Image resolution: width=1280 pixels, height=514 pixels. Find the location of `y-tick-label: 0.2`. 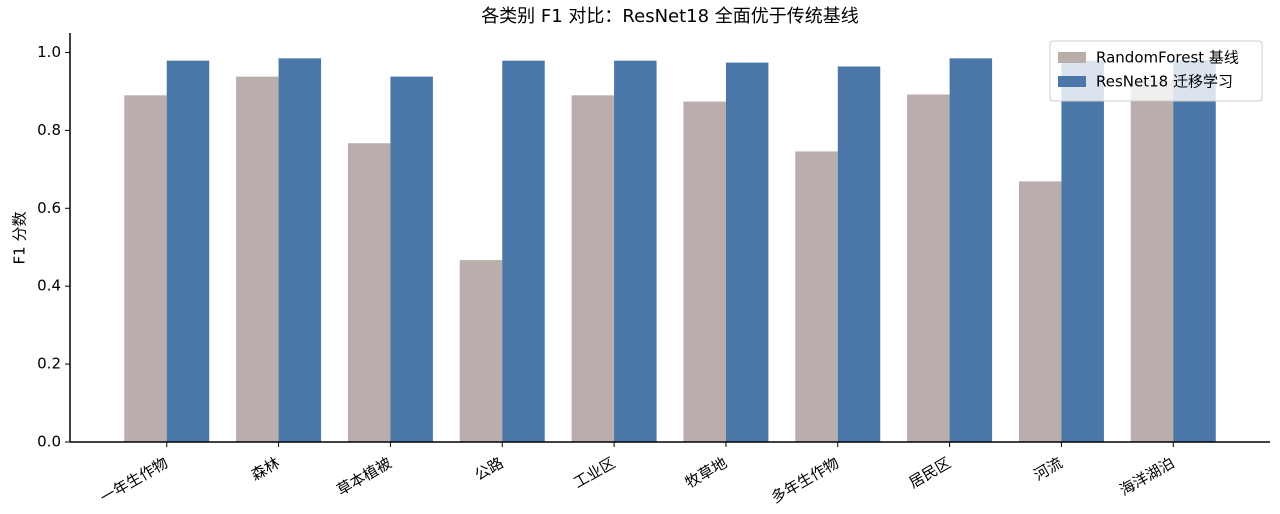

y-tick-label: 0.2 is located at coordinates (49, 364).